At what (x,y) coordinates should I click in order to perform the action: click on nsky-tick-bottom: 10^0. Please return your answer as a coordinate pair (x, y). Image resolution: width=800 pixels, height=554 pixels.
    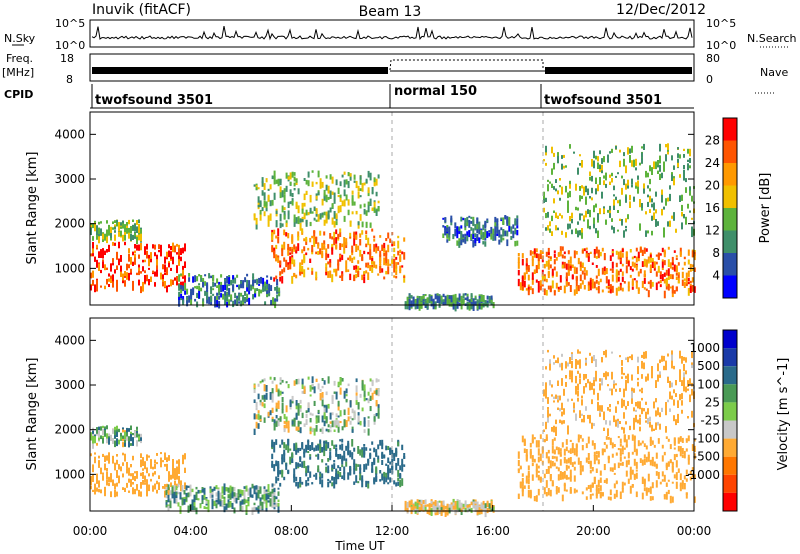
    Looking at the image, I should click on (70, 45).